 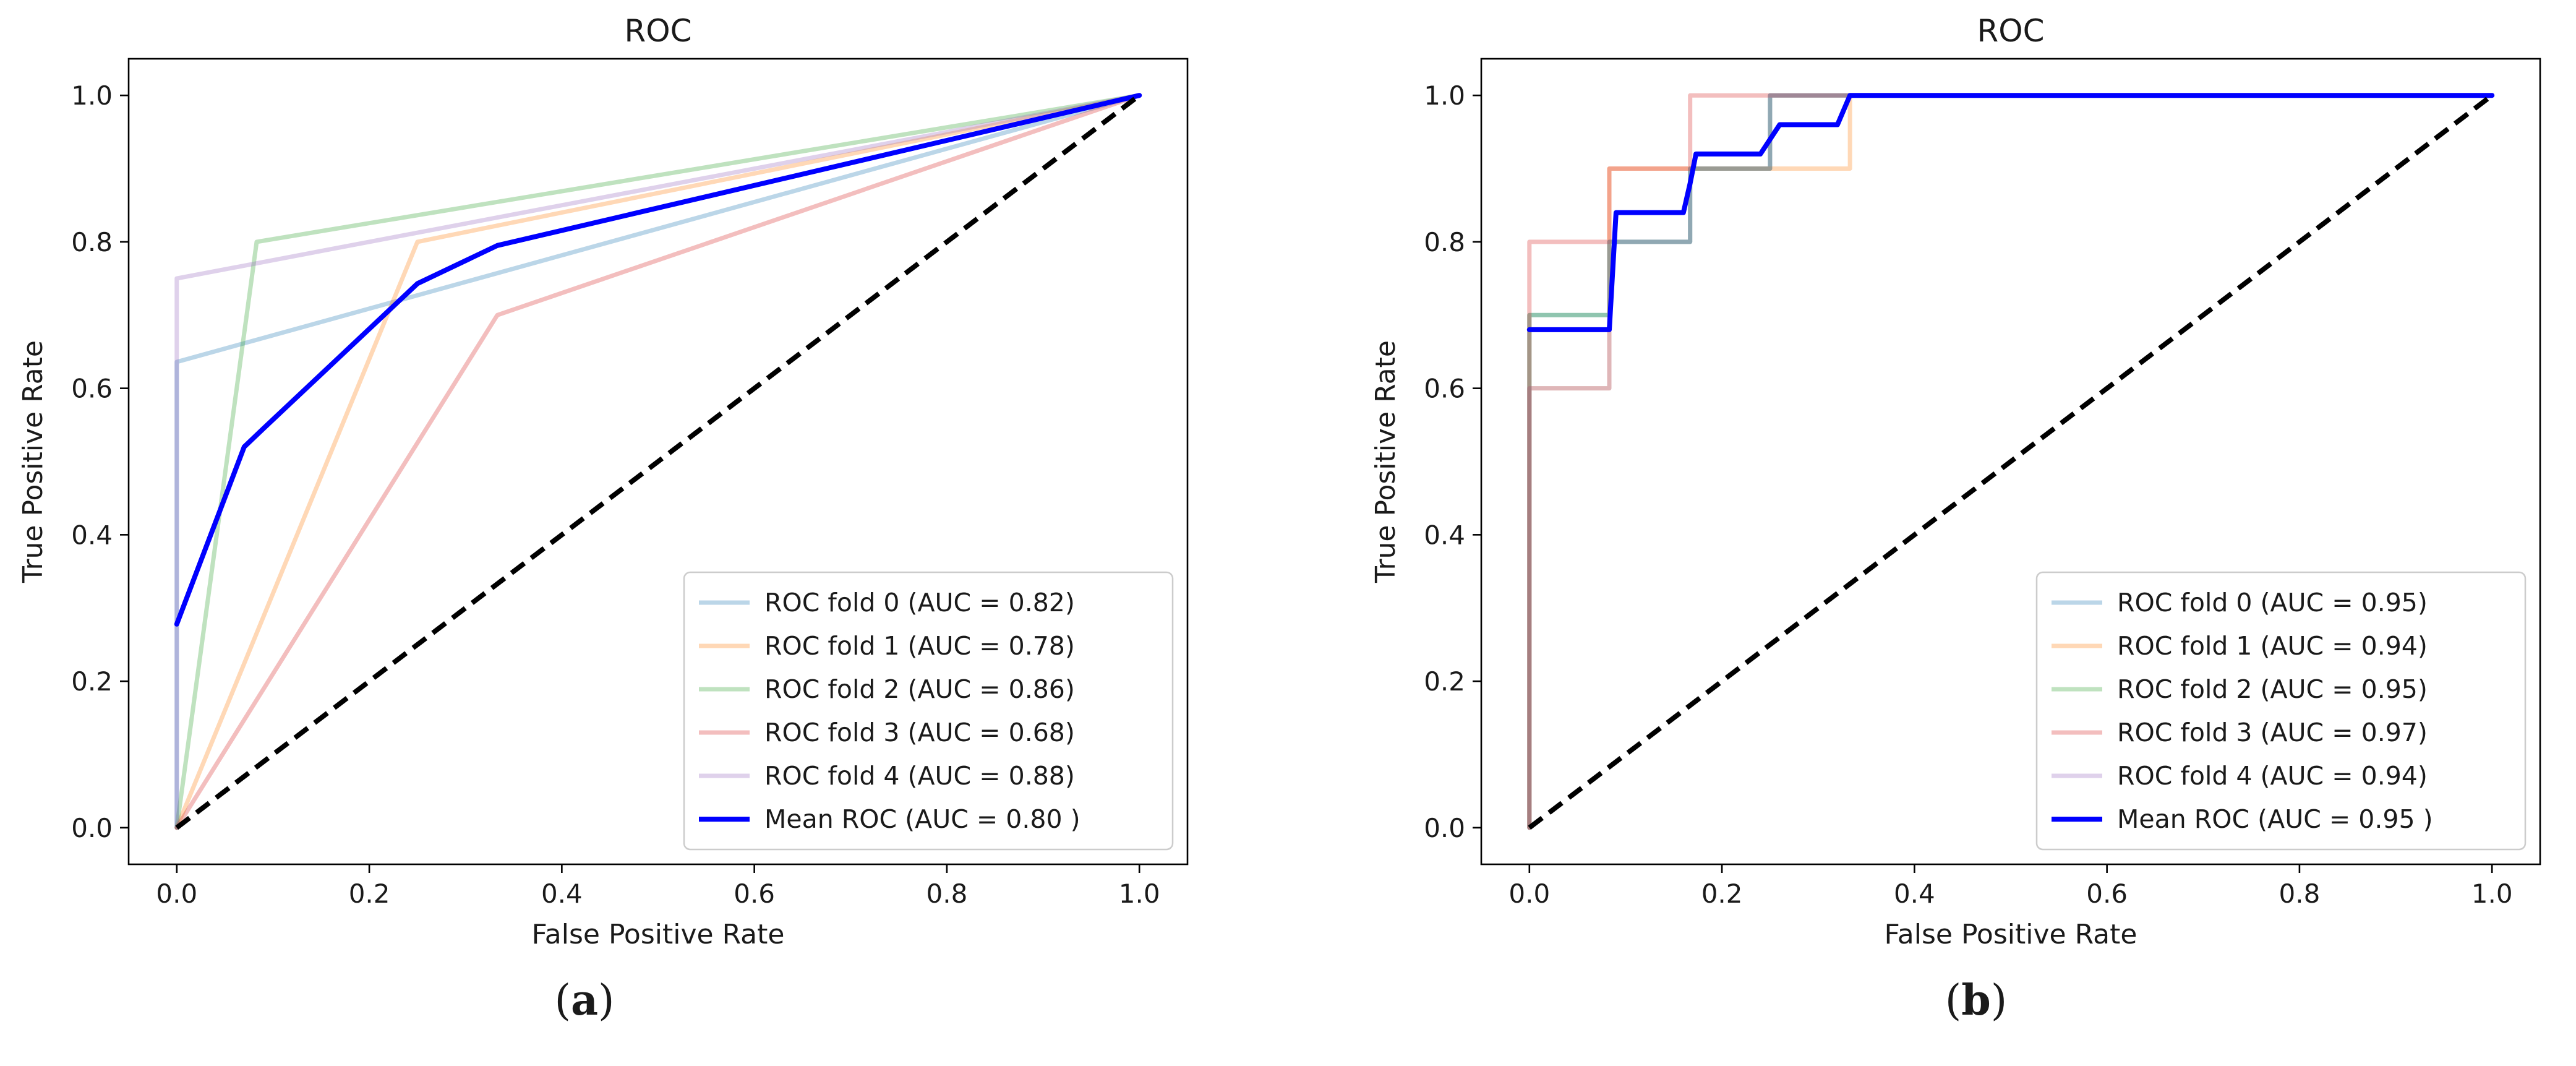 I want to click on legend-entry: ROC fold 4 (AUC = 0.88), so click(x=919, y=776).